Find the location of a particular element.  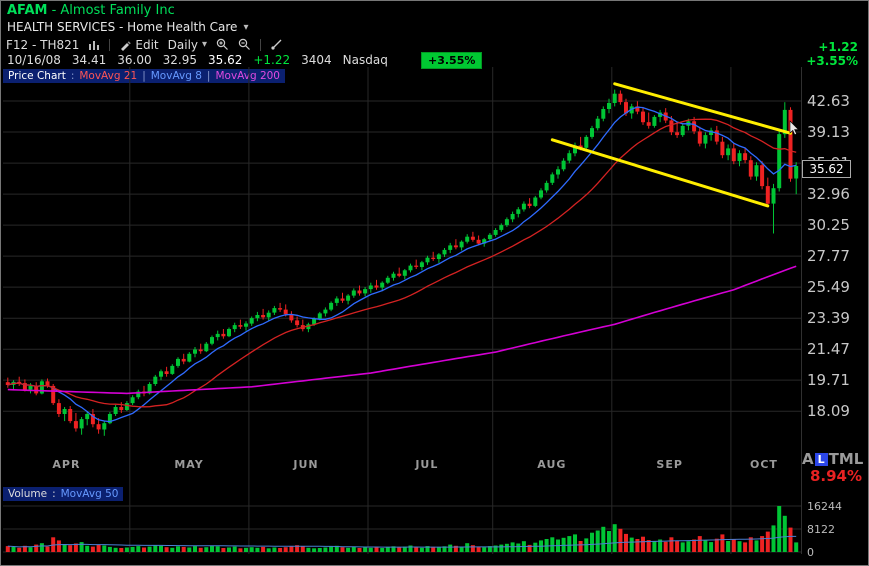

price-axis-label: 18.09 is located at coordinates (828, 411).